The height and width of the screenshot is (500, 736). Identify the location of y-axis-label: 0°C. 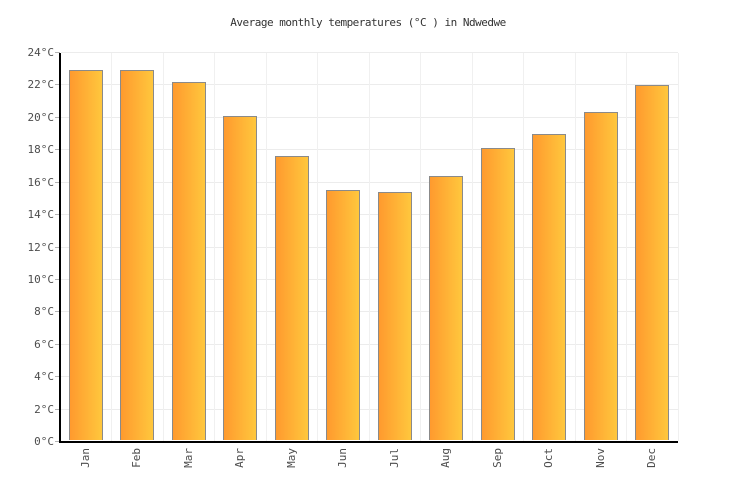
(44, 441).